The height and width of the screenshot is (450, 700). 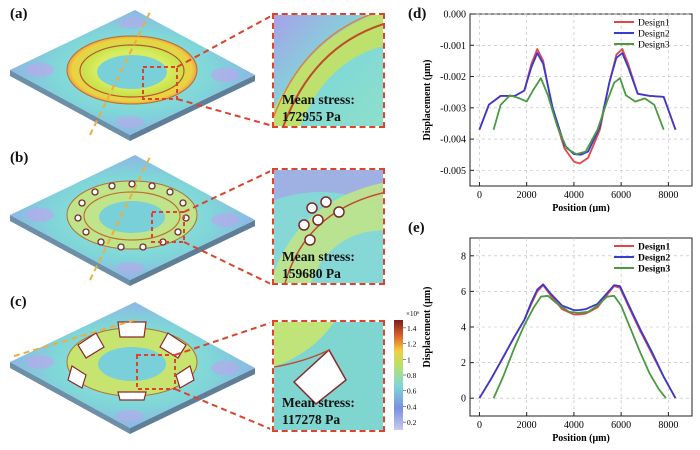 I want to click on cut-line-a, so click(x=120, y=73).